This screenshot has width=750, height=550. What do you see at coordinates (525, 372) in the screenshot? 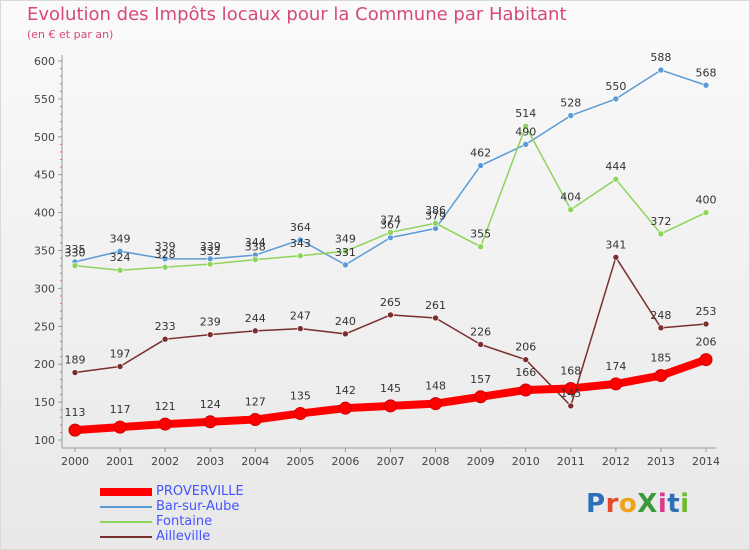
I see `series-proverville-data-label: 166` at bounding box center [525, 372].